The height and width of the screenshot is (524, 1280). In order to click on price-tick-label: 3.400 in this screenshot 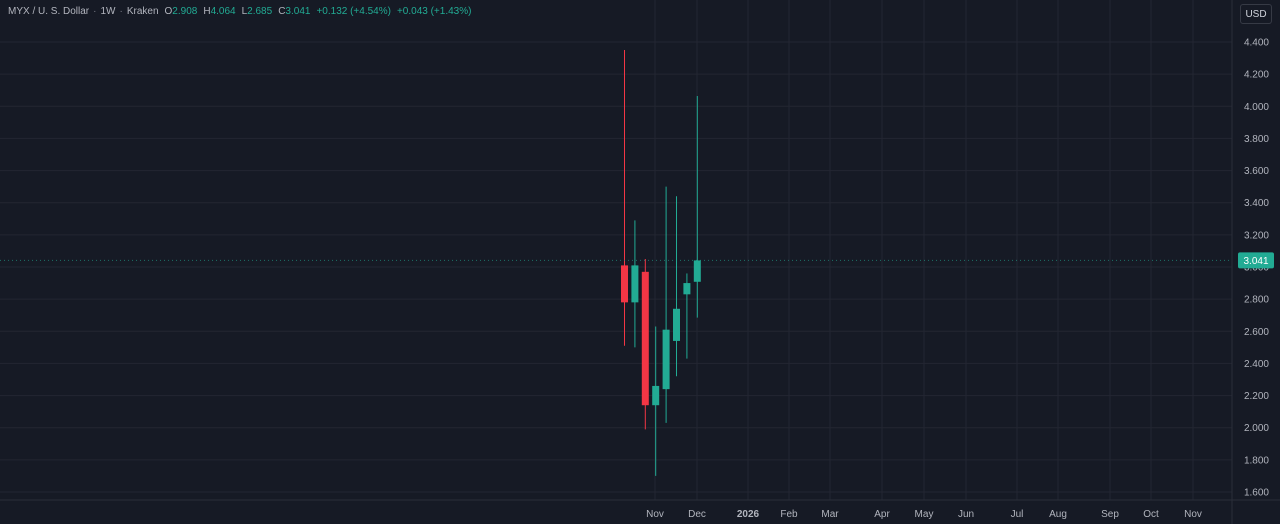, I will do `click(1256, 203)`.